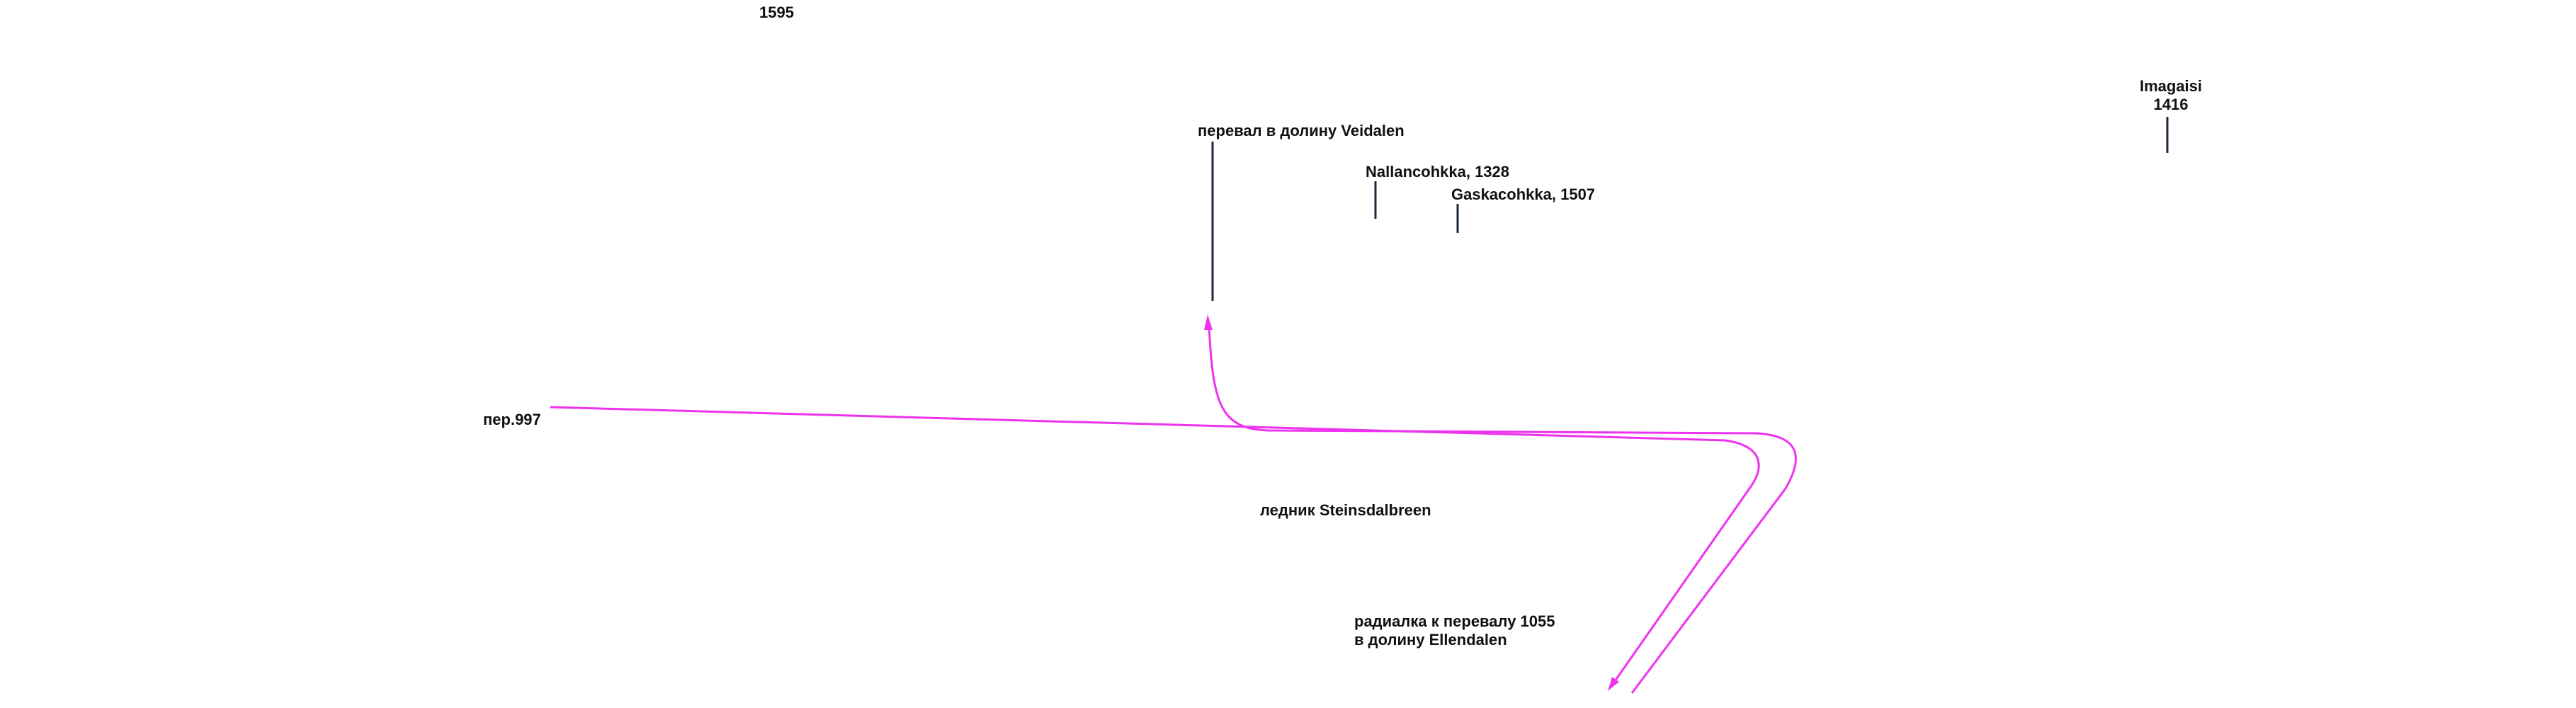 This screenshot has height=708, width=2576. I want to click on route-note: в долину Ellendalen, so click(1430, 640).